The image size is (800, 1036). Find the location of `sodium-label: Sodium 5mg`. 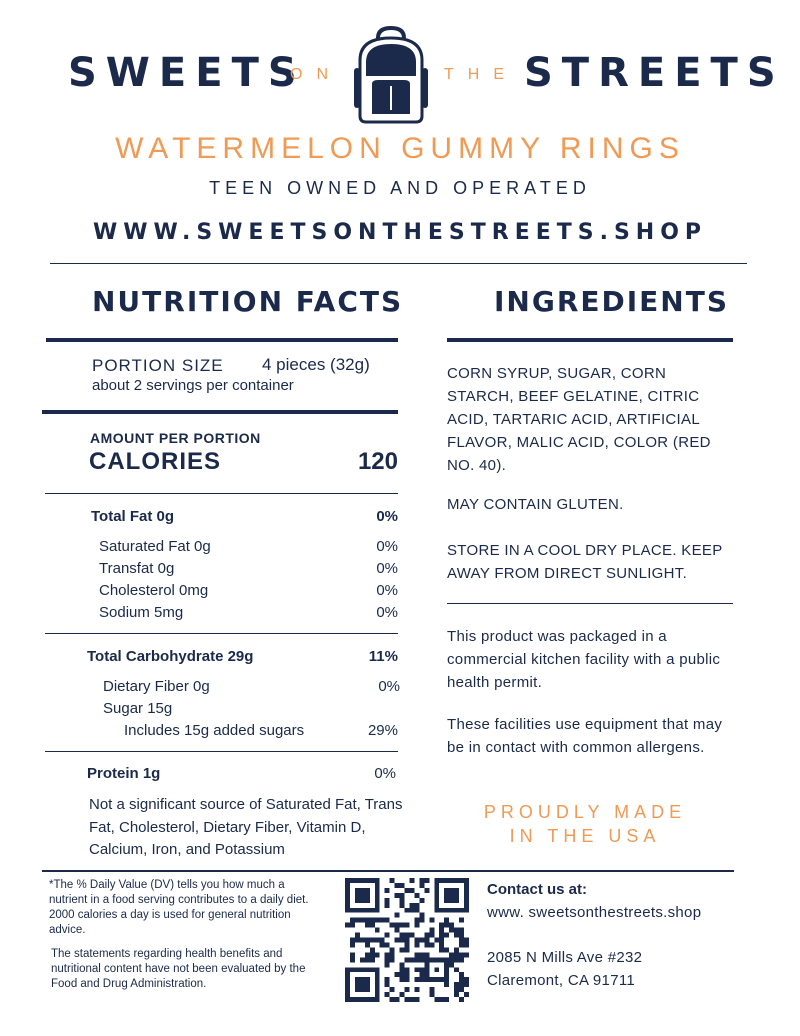

sodium-label: Sodium 5mg is located at coordinates (141, 612).